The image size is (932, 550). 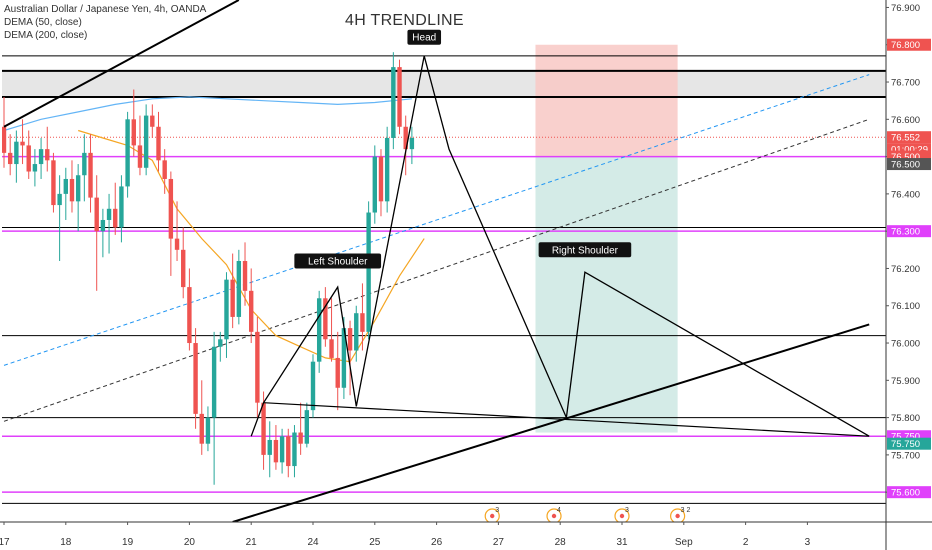 What do you see at coordinates (905, 8) in the screenshot?
I see `price-tick-label: 76.900` at bounding box center [905, 8].